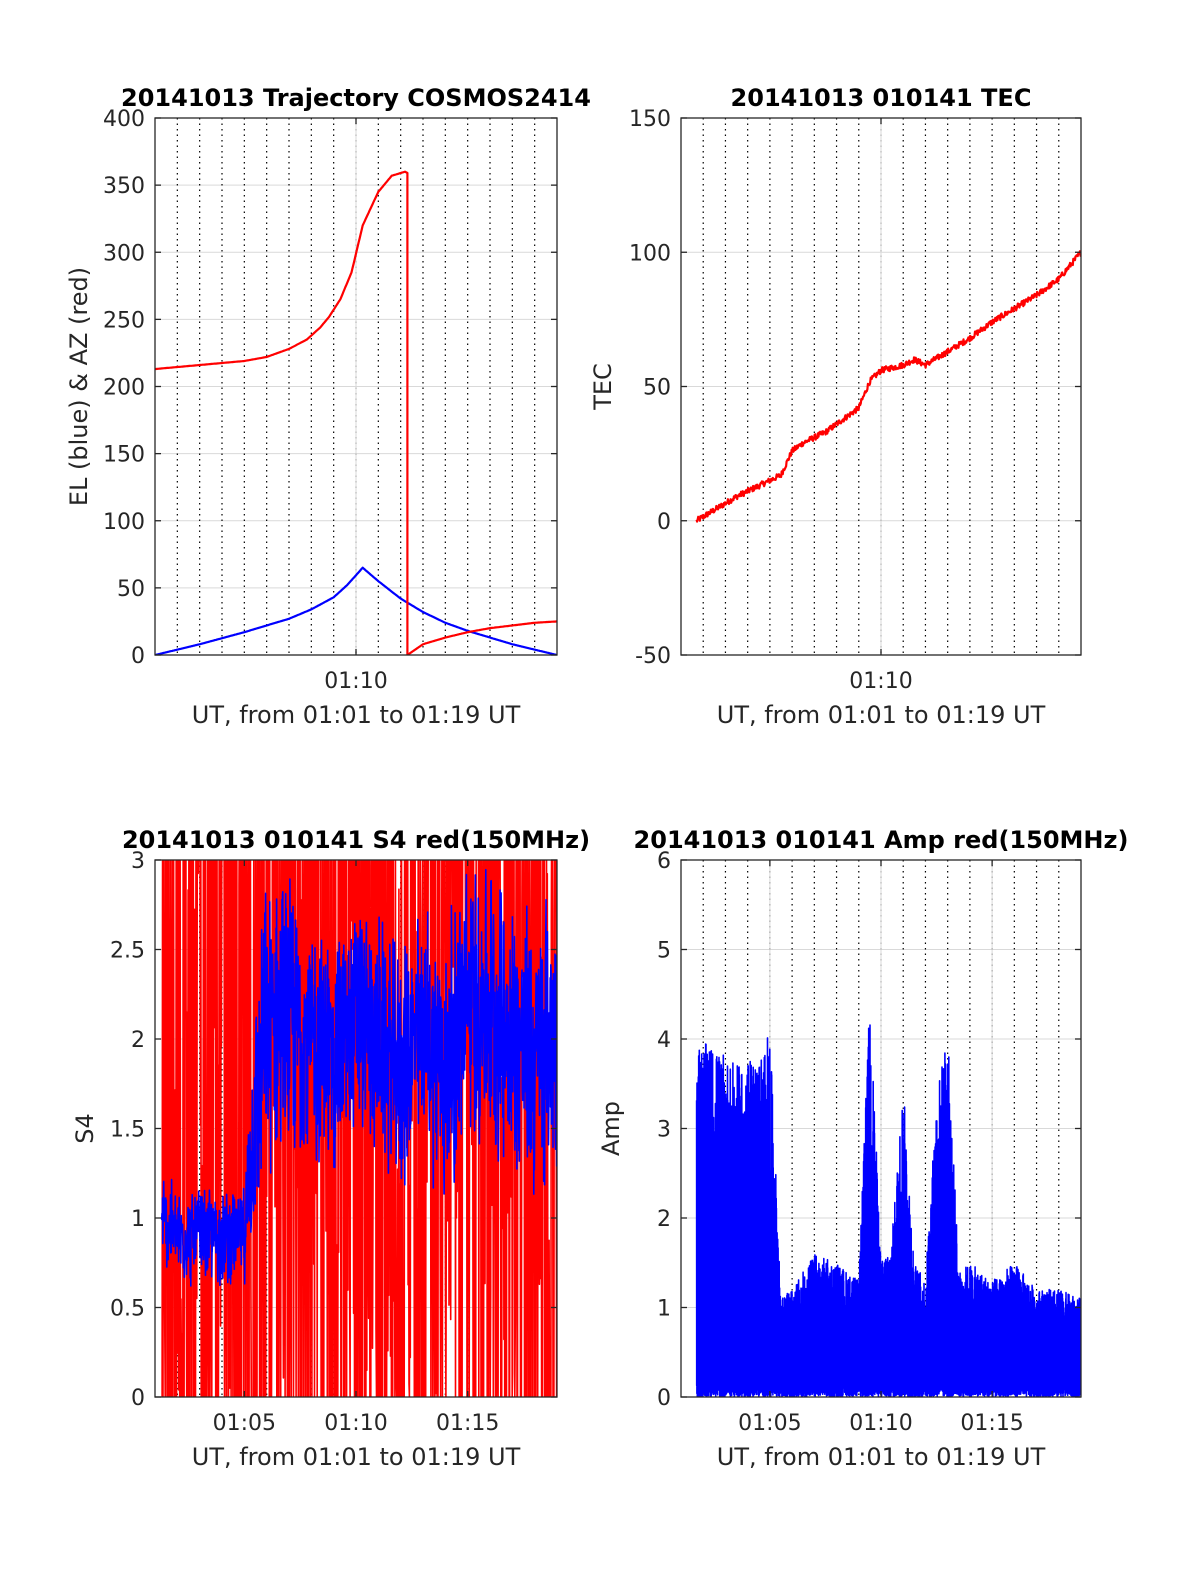  Describe the element at coordinates (127, 951) in the screenshot. I see `y-tick-label: 2.5` at that location.